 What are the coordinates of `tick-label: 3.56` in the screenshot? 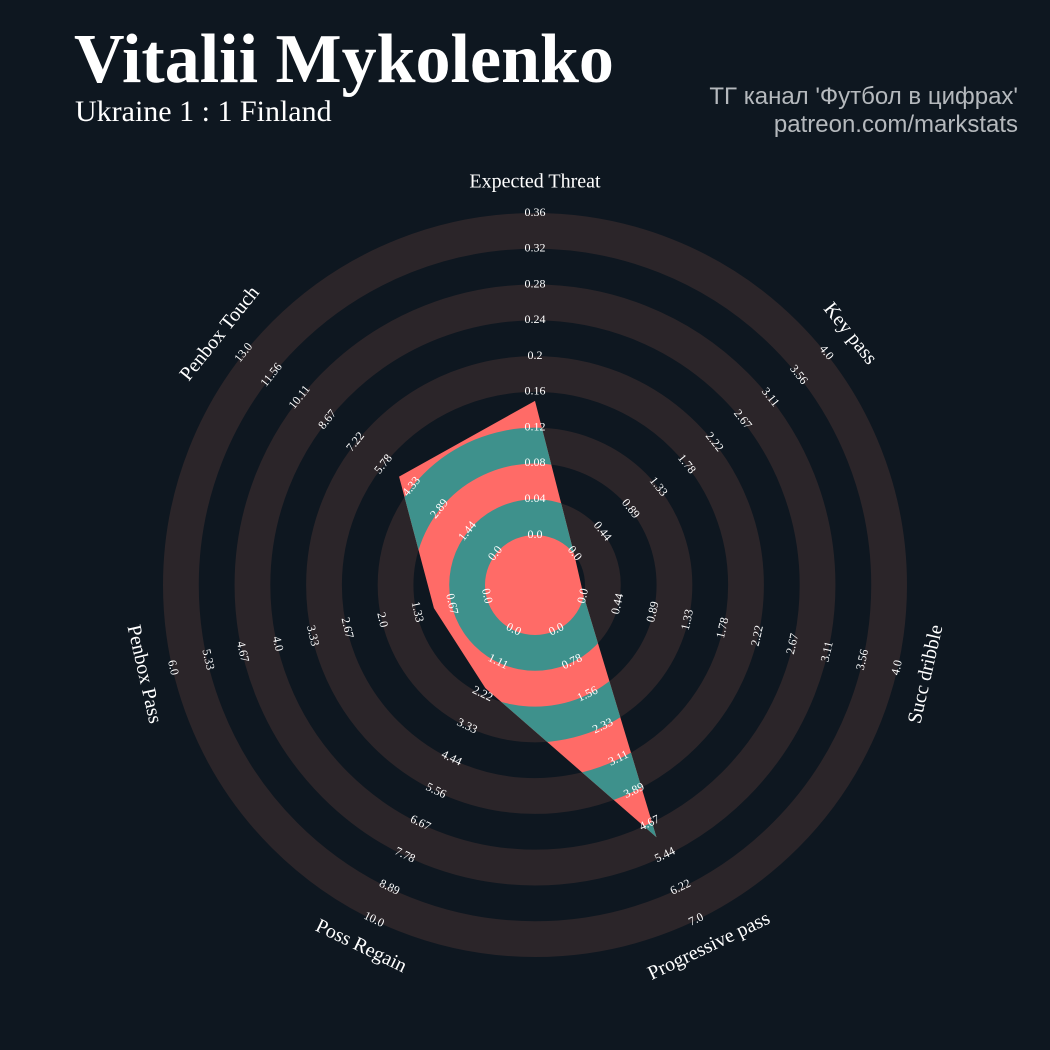 It's located at (862, 660).